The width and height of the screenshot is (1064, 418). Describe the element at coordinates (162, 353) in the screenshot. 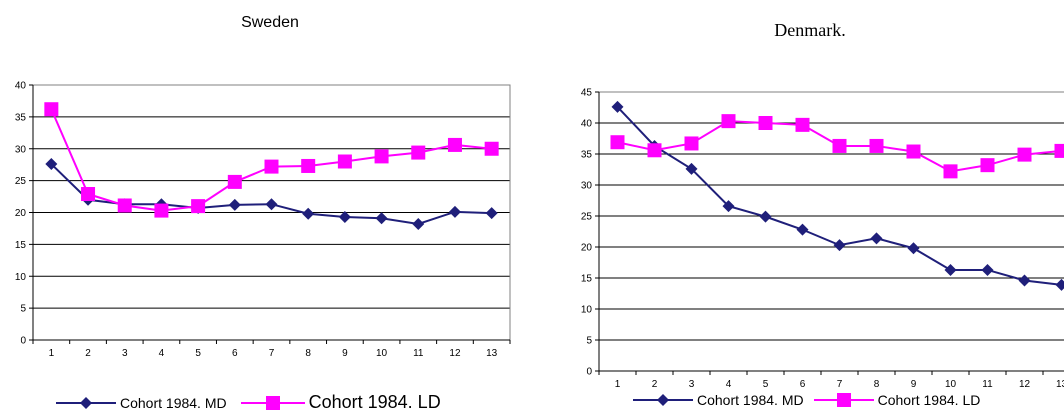

I see `x-tick-label: 4` at that location.